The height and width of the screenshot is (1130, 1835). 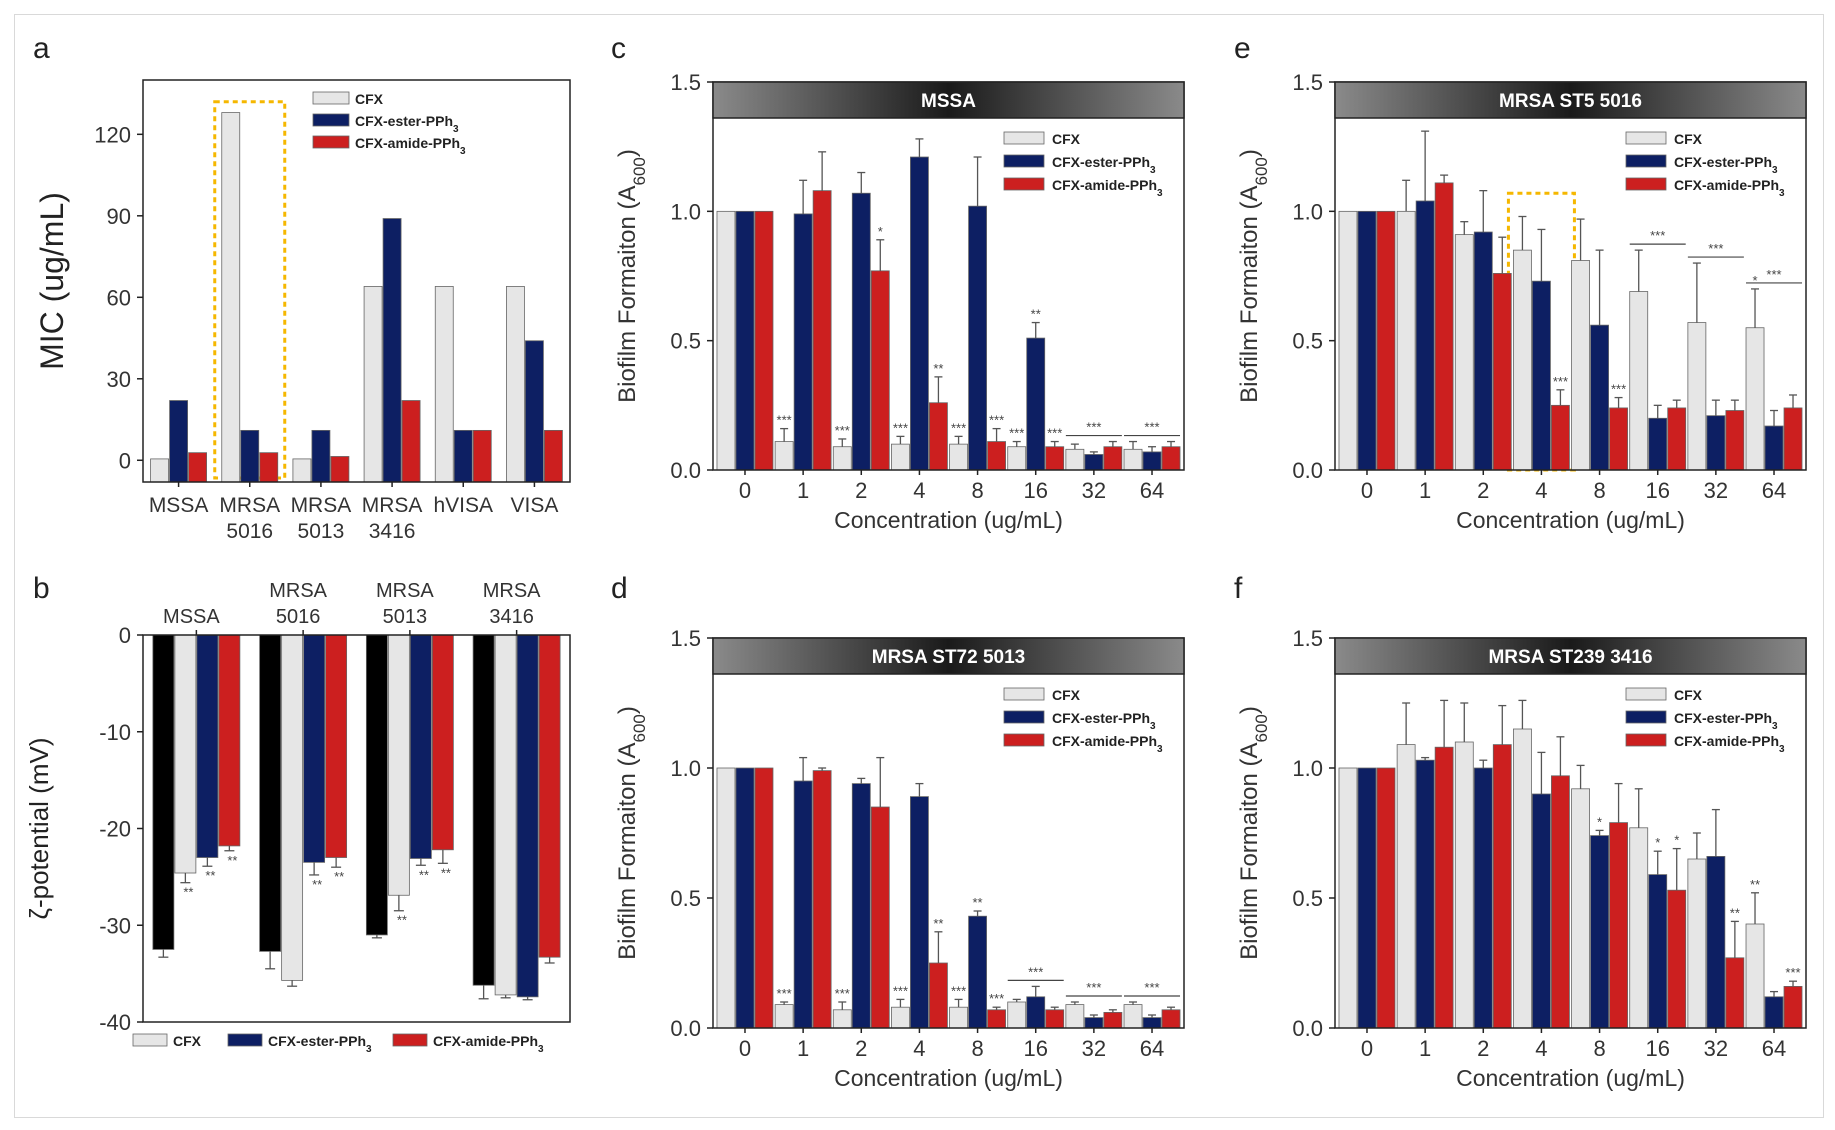 What do you see at coordinates (1094, 490) in the screenshot?
I see `x-tick-label: 32` at bounding box center [1094, 490].